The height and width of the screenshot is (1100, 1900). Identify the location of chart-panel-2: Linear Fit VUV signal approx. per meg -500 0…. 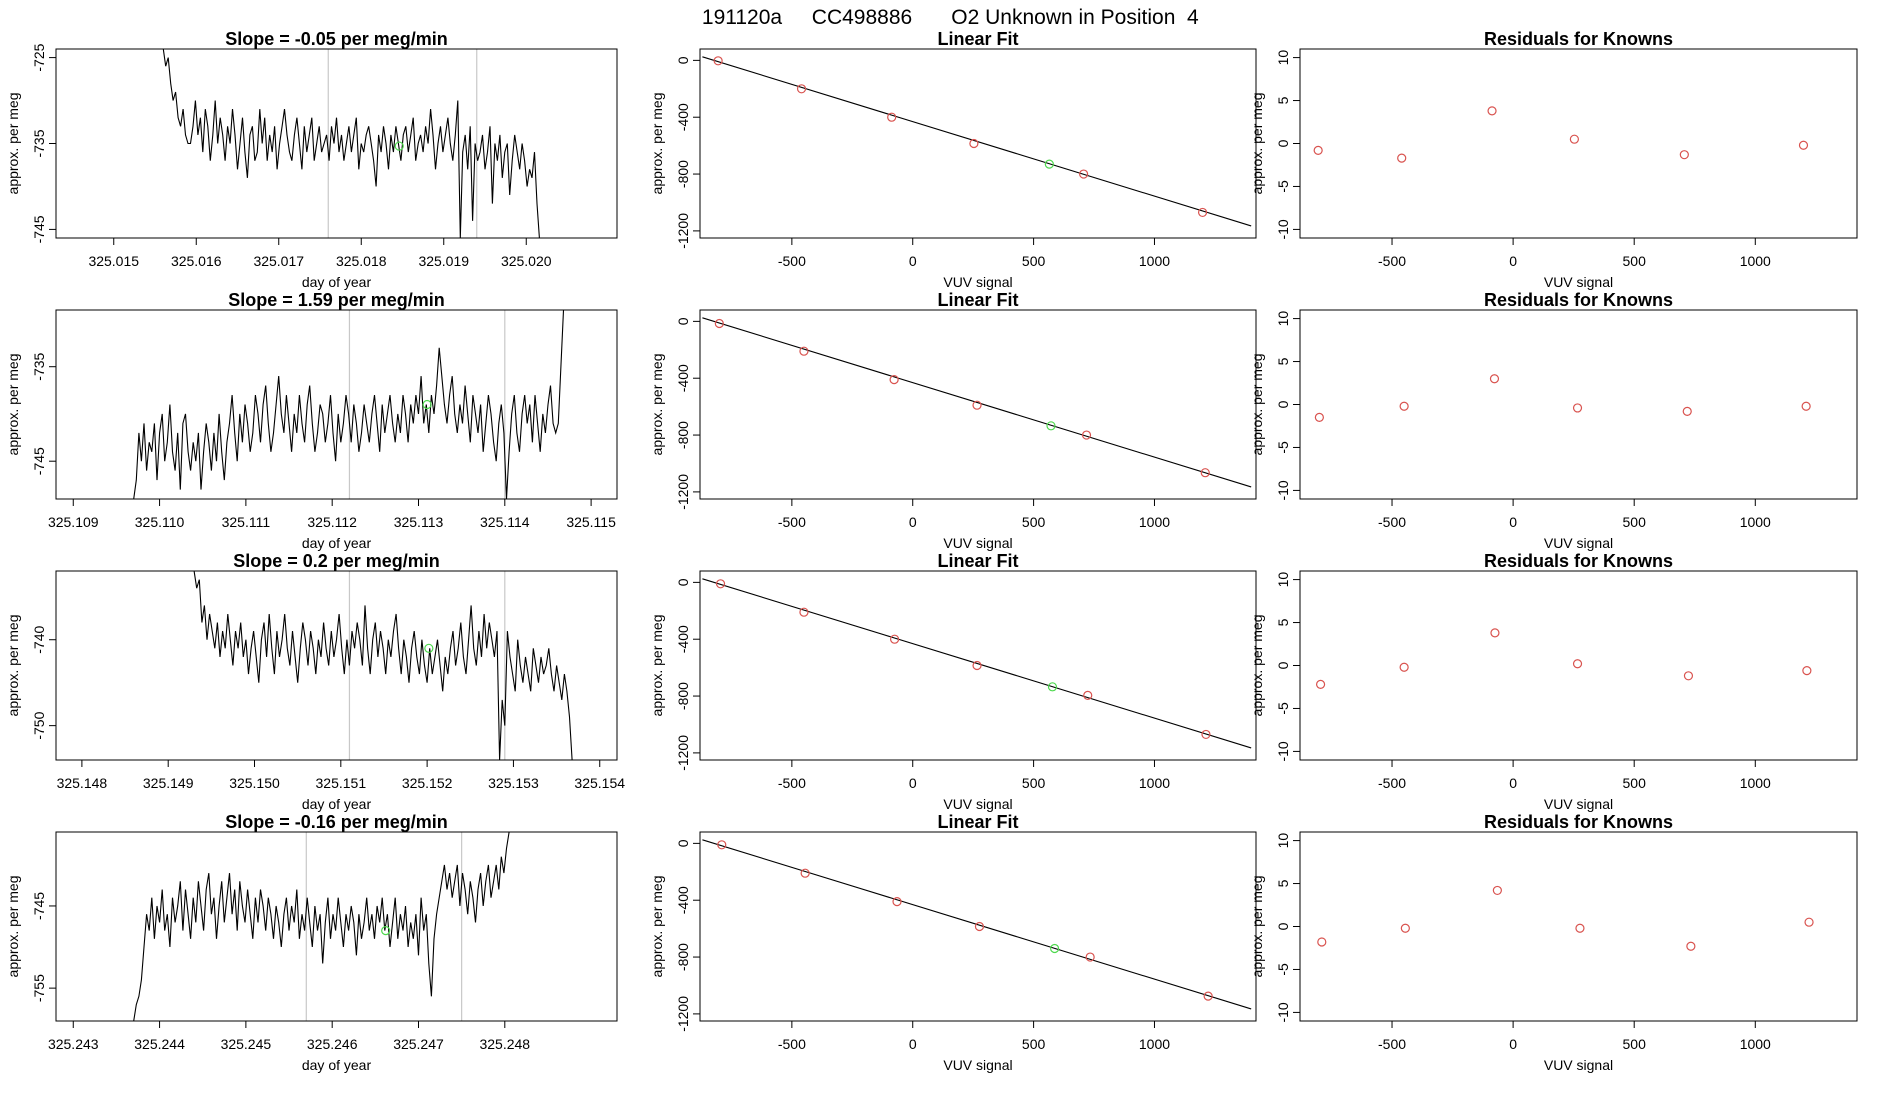
(953, 159).